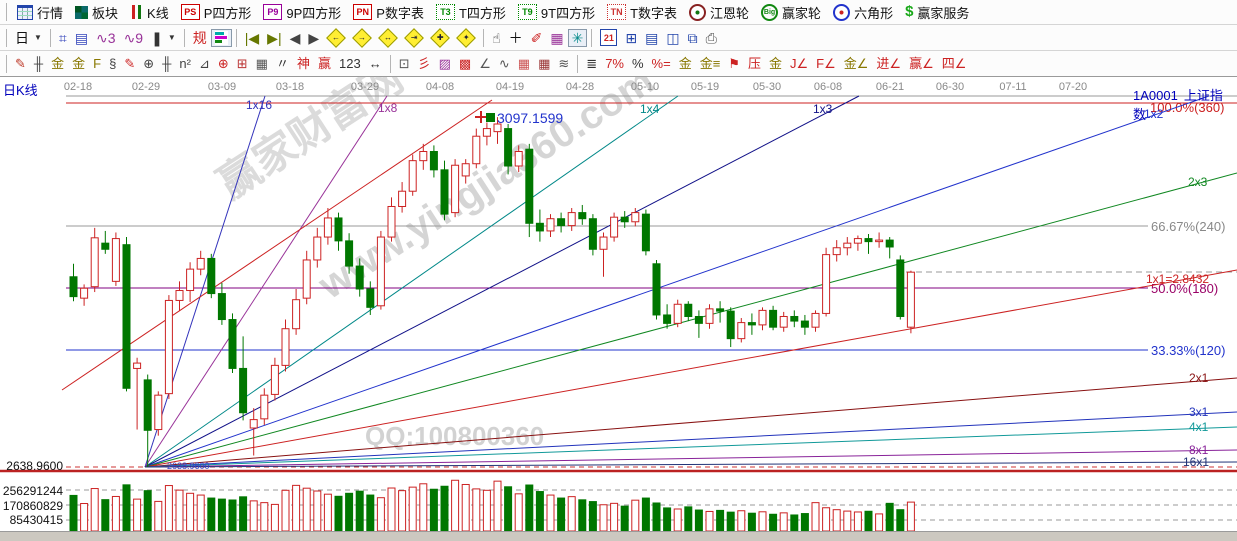 The image size is (1237, 541). What do you see at coordinates (556, 12) in the screenshot?
I see `t9-square-button: T9 9T四方形` at bounding box center [556, 12].